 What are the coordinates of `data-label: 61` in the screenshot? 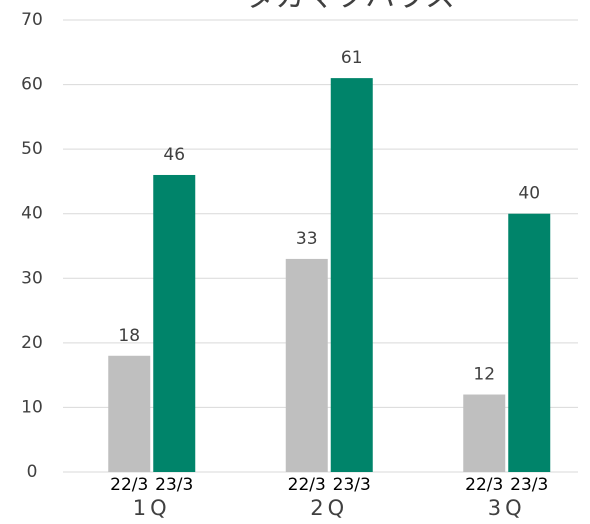 It's located at (352, 58).